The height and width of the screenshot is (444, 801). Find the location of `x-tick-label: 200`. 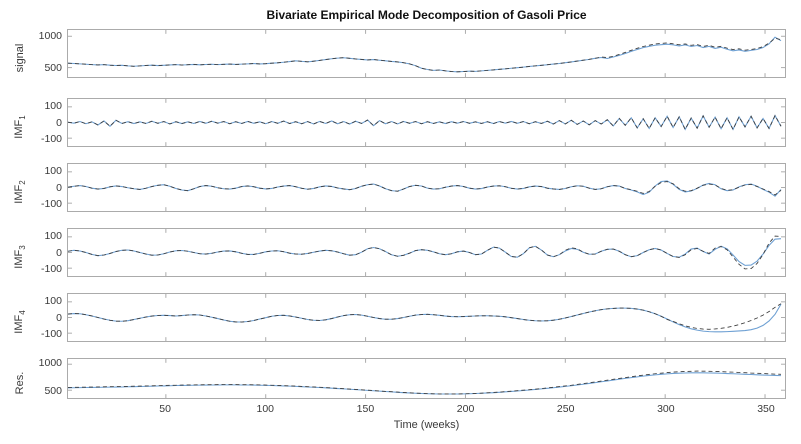

x-tick-label: 200 is located at coordinates (465, 409).